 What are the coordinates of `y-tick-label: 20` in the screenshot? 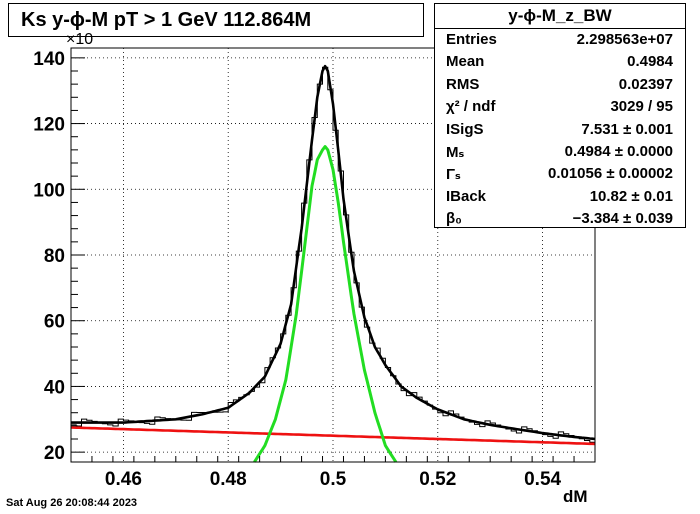 It's located at (54, 453).